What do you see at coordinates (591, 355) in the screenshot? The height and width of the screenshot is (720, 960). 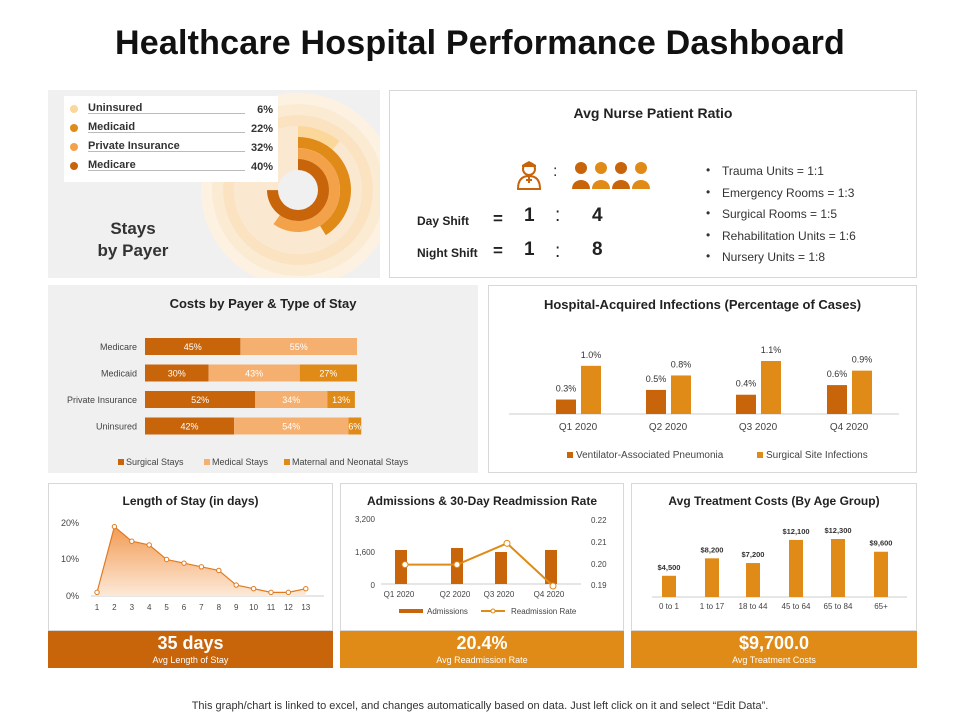 I see `data-label: 1.0%` at bounding box center [591, 355].